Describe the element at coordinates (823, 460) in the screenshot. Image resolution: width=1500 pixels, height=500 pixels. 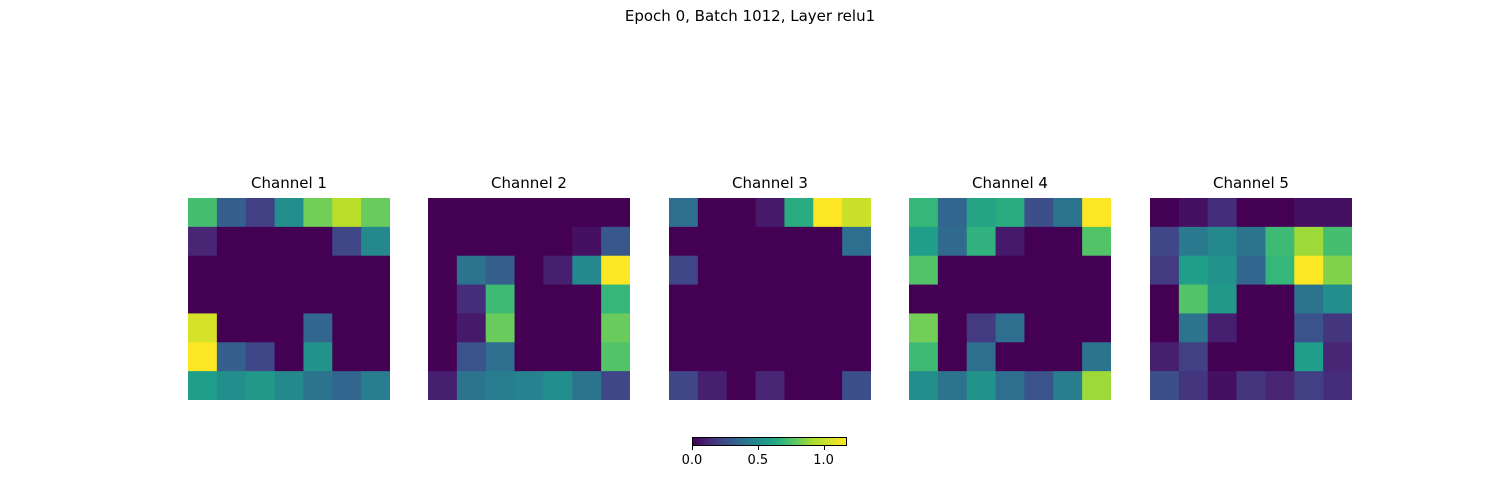
I see `colorbar-tick-label: 1.0` at that location.